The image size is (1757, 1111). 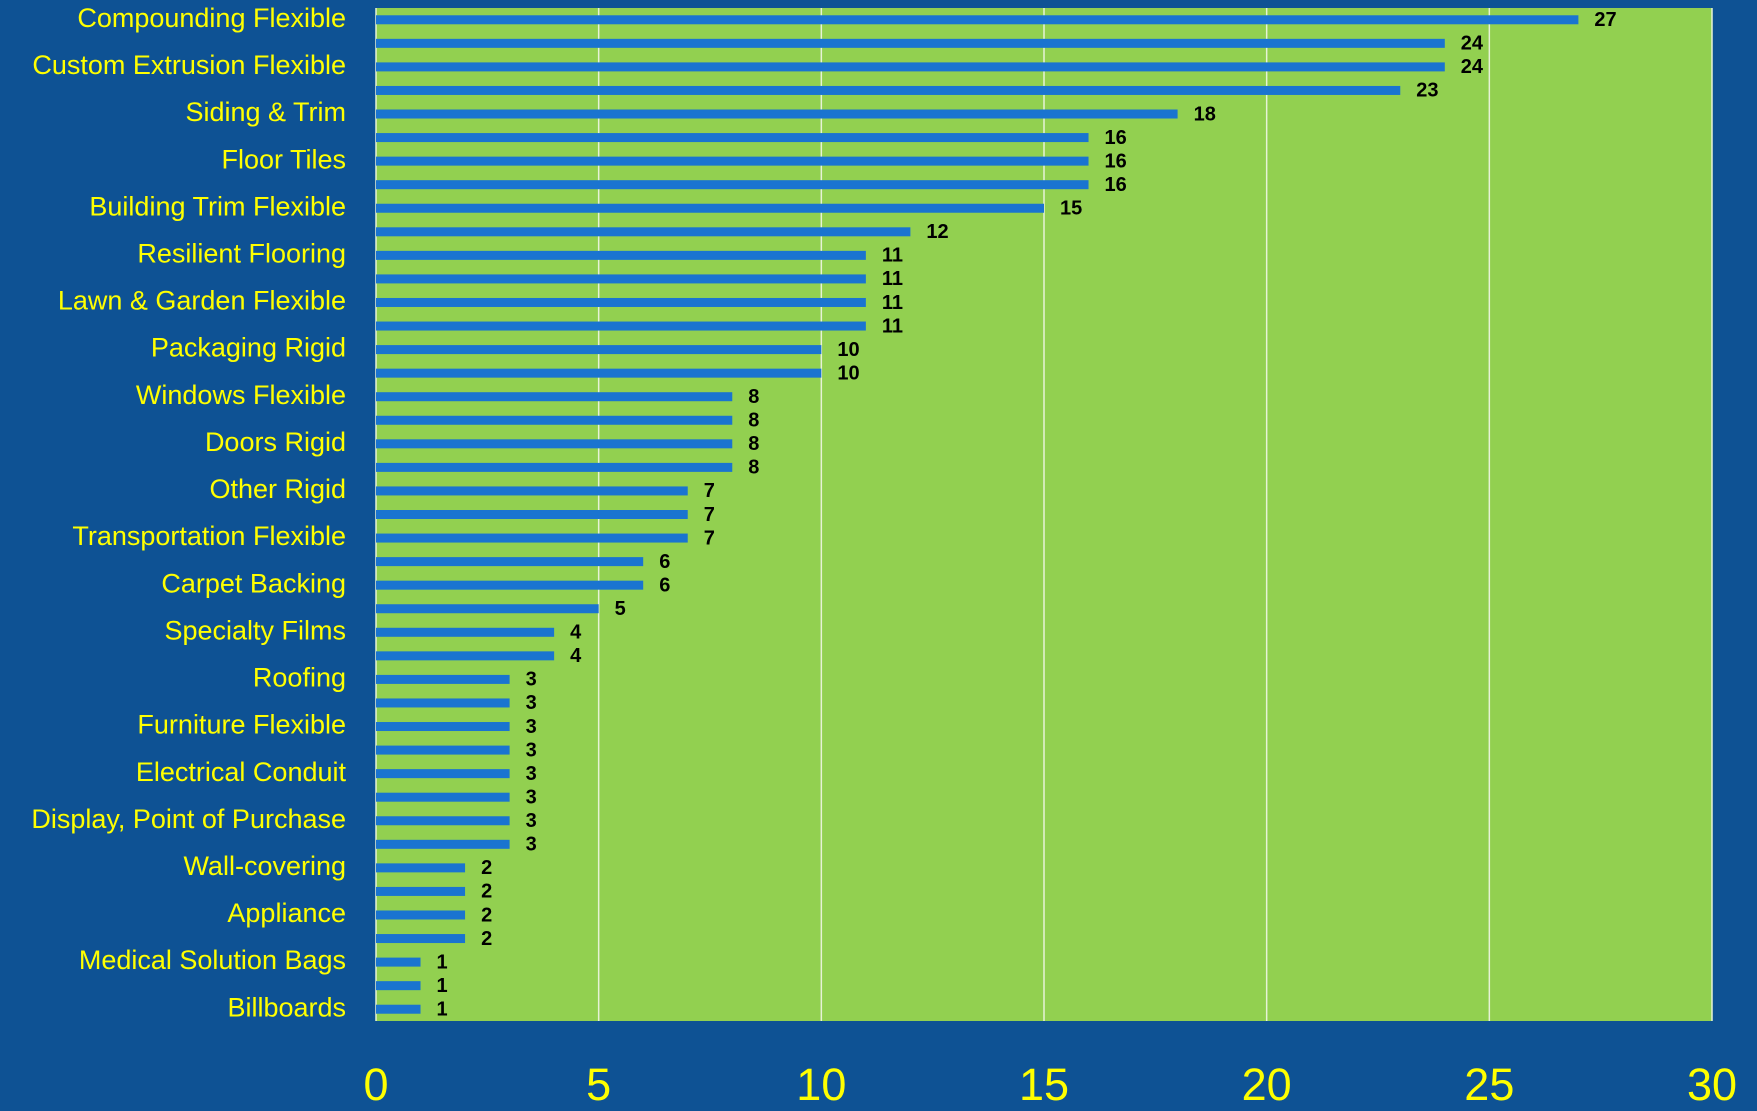 I want to click on x-tick-label: 30, so click(x=1712, y=1084).